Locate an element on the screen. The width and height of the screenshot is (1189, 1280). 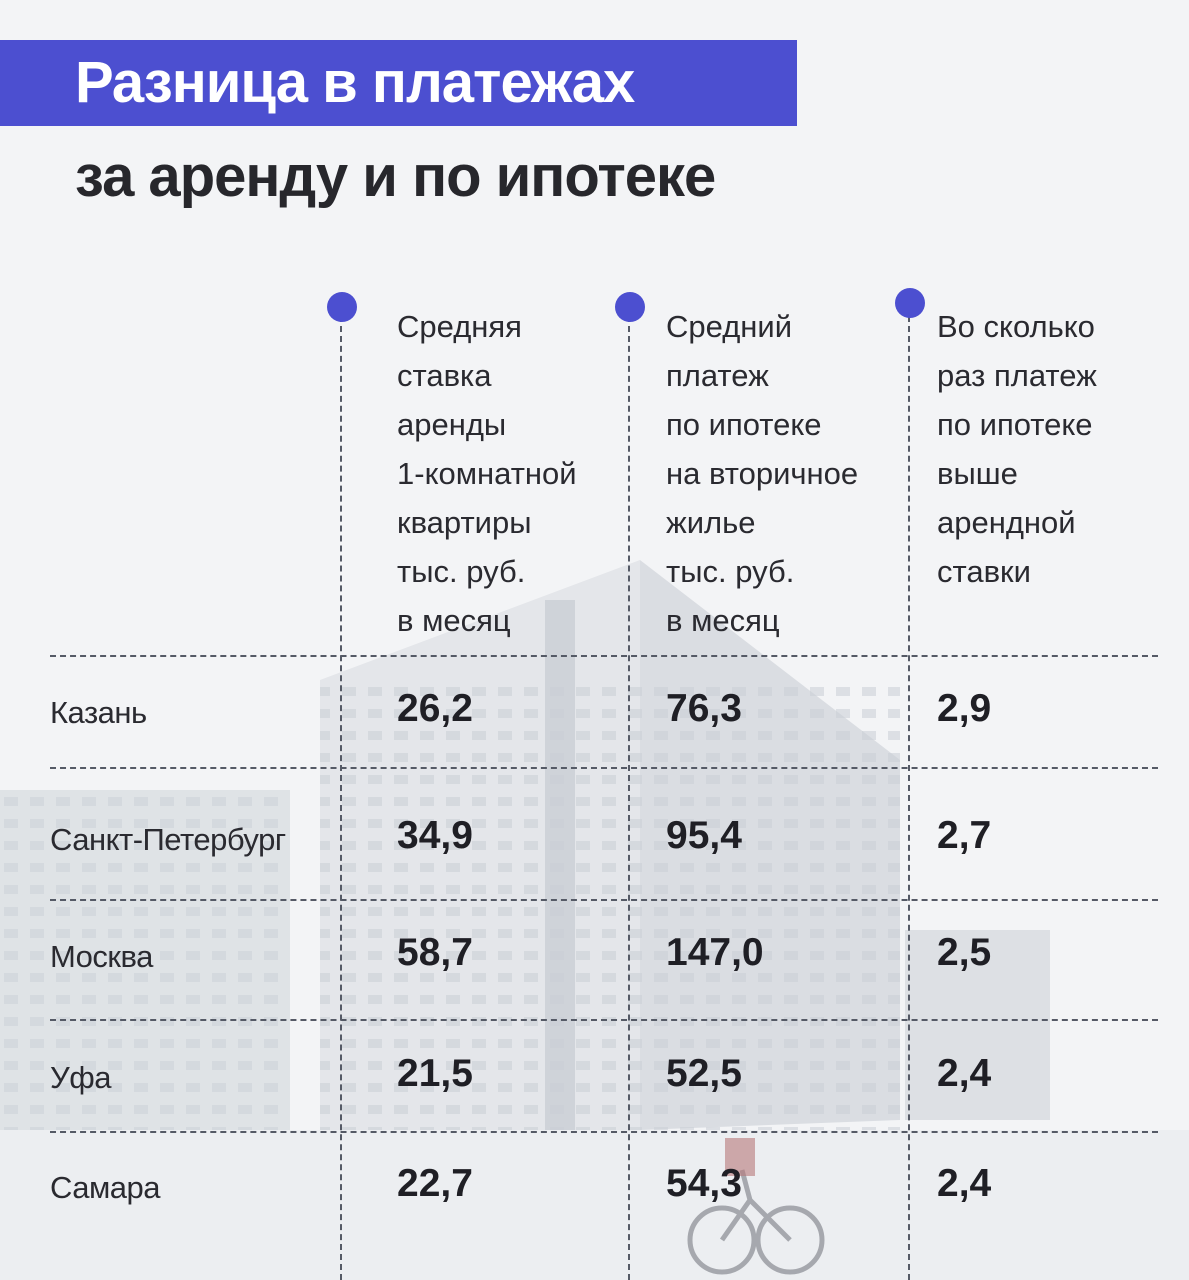
mortgage-value: 76,3 is located at coordinates (704, 708).